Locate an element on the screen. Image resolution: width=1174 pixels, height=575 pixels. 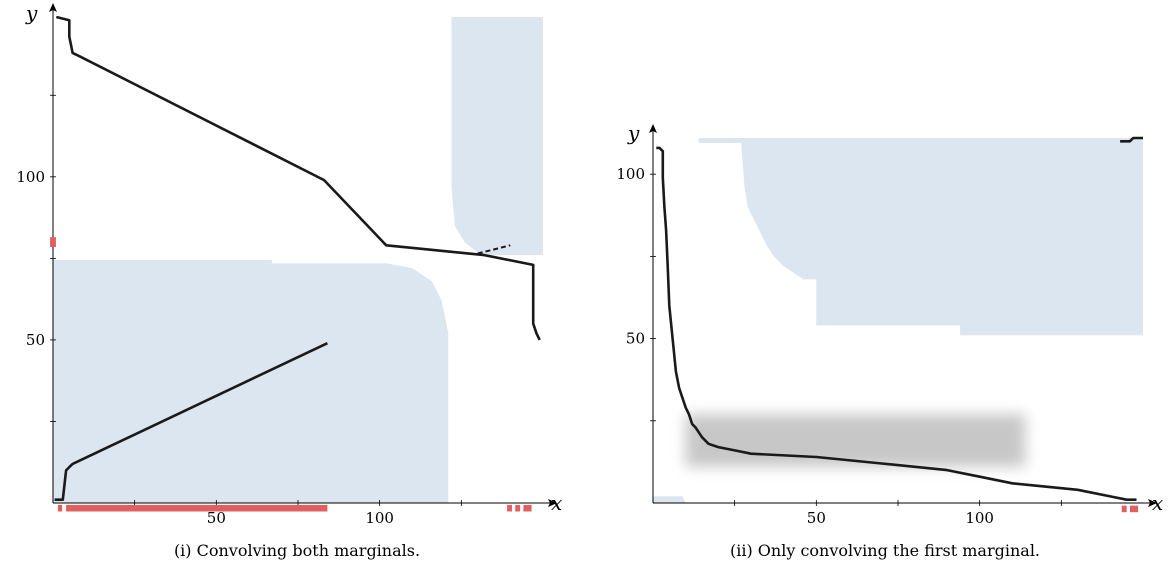
top-right-path is located at coordinates (1131, 139).